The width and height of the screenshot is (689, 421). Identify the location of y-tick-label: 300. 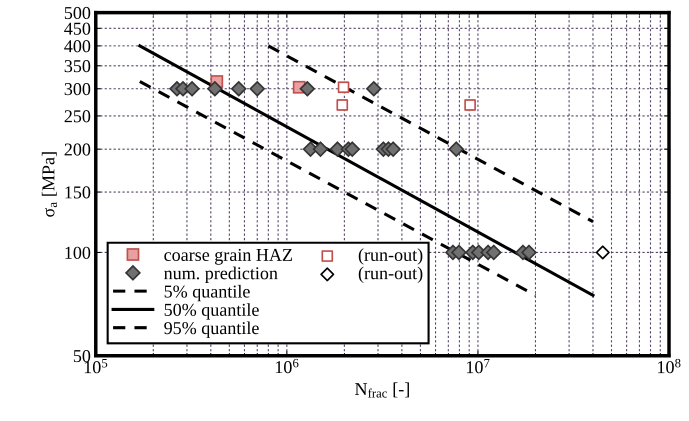
(77, 89).